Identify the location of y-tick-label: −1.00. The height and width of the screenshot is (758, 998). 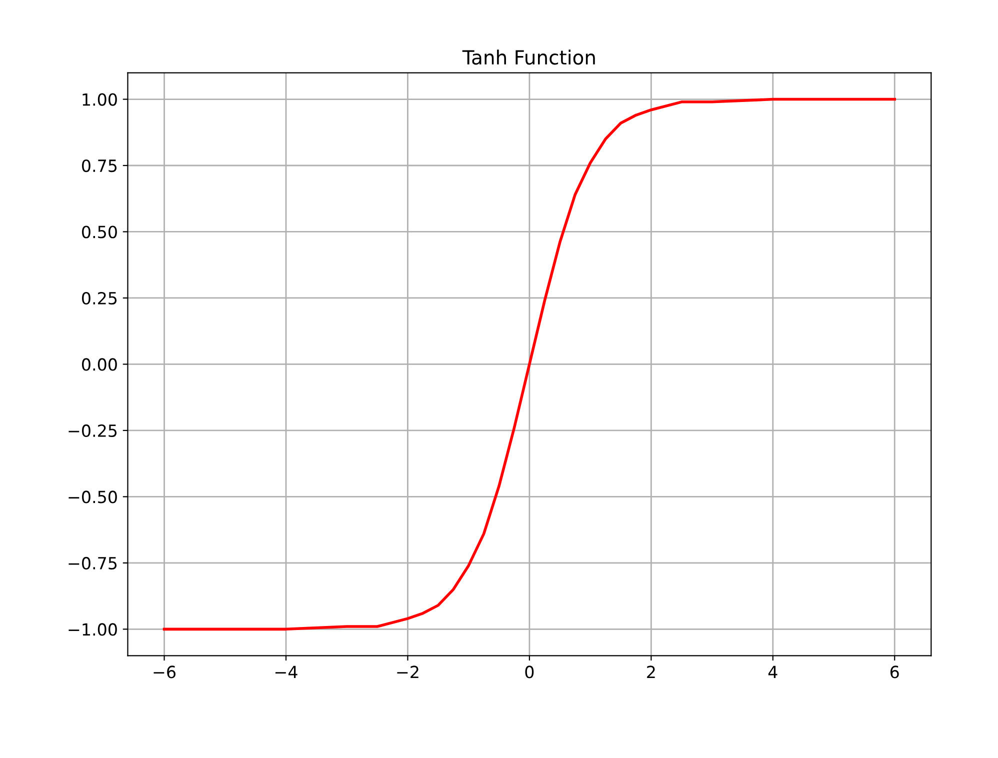
(92, 629).